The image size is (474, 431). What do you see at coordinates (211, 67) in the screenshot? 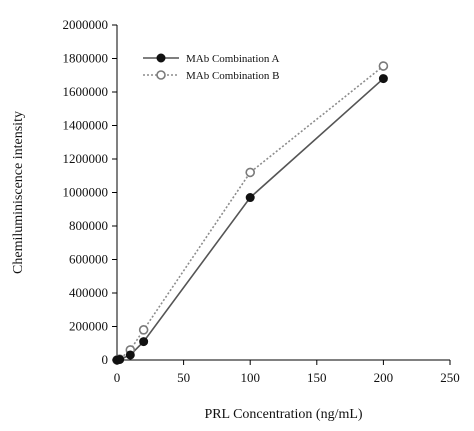
I see `legend: MAb Combination A MAb Combination B` at bounding box center [211, 67].